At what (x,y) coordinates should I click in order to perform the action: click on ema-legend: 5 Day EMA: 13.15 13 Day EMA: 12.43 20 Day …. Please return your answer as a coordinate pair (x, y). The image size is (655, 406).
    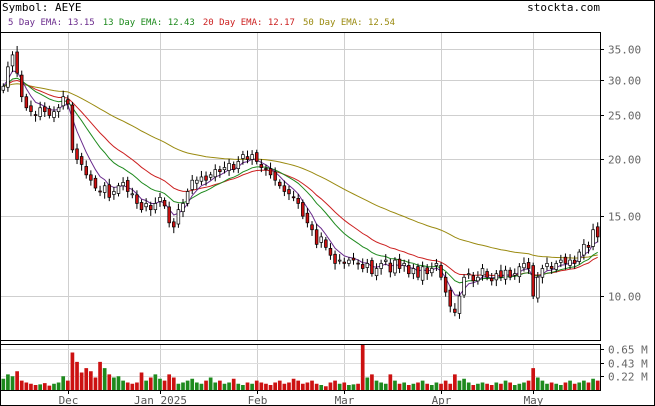
    Looking at the image, I should click on (205, 23).